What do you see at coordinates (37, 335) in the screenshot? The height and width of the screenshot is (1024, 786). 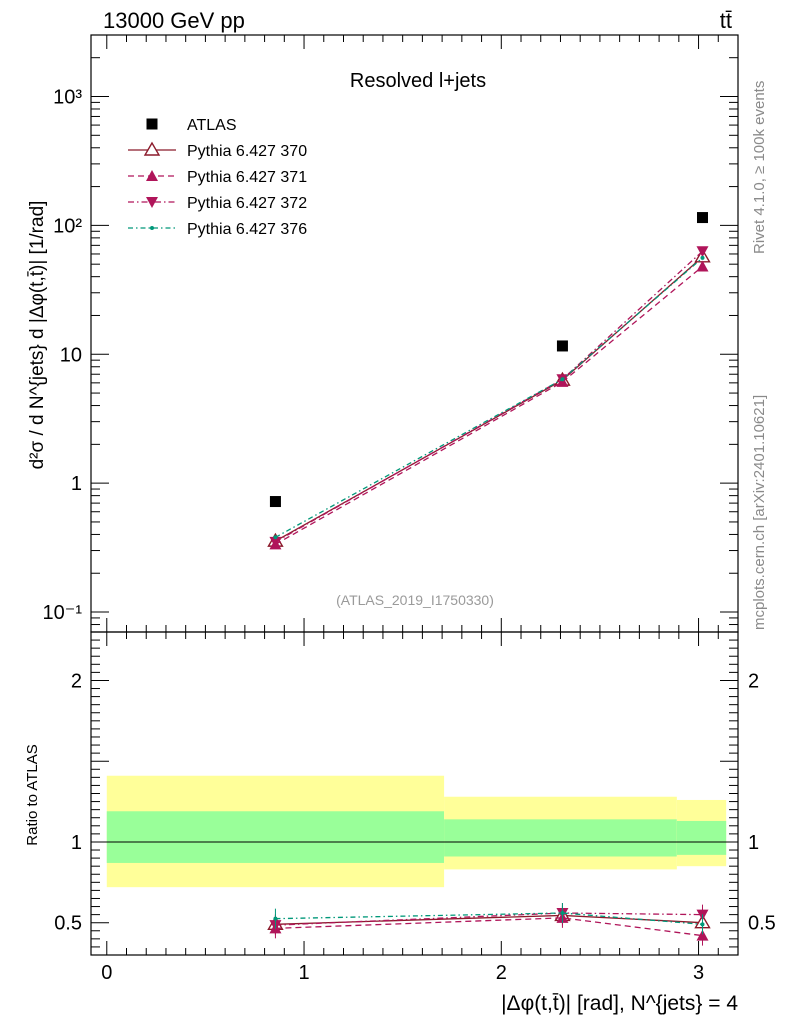 I see `main-y-axis-label: d²σ / d N^{jets} d |Δφ(t,t̄)| [1/rad]` at bounding box center [37, 335].